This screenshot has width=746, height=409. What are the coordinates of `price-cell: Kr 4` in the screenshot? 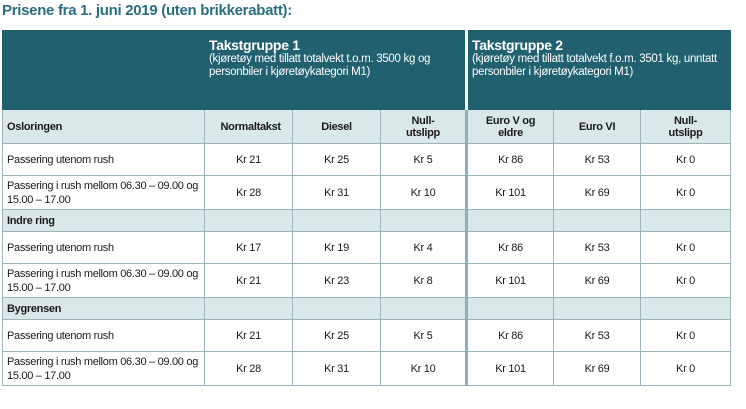 It's located at (423, 247).